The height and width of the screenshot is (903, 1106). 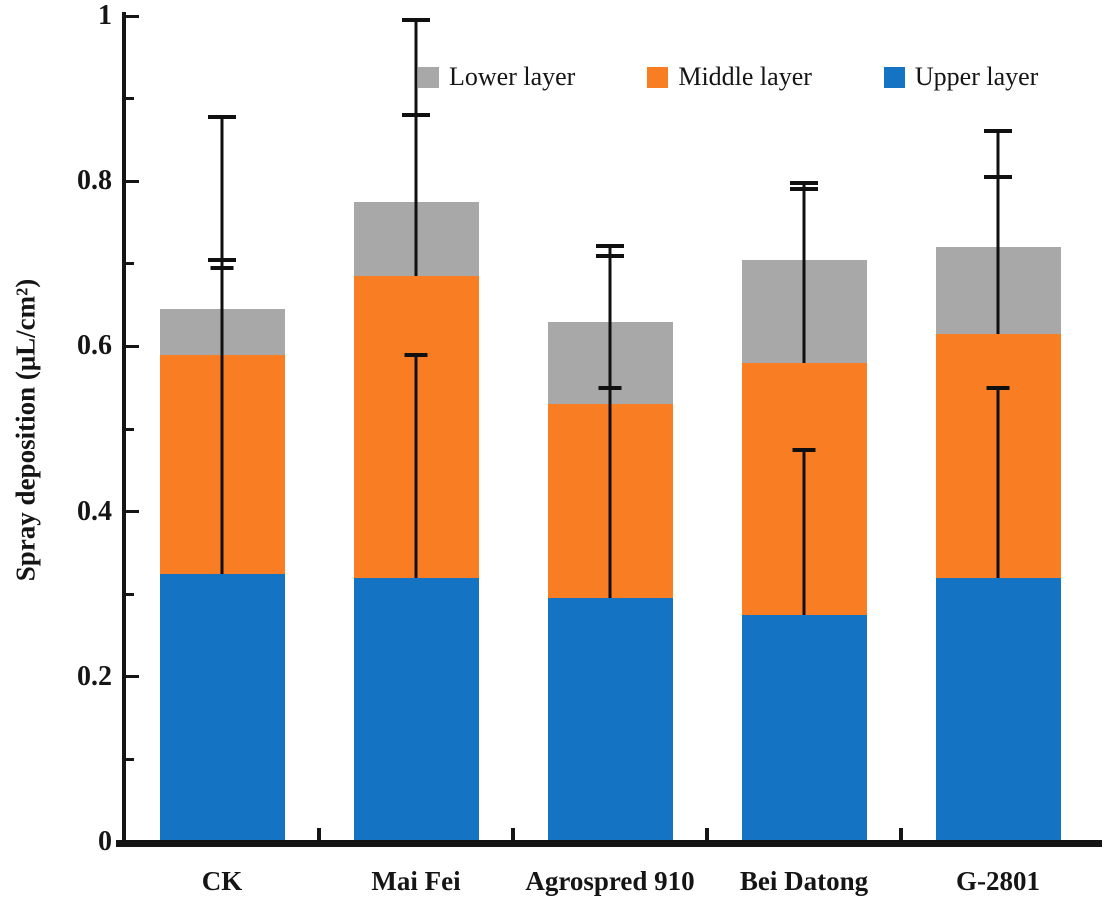 I want to click on y-tick-label: 0.6, so click(x=94, y=346).